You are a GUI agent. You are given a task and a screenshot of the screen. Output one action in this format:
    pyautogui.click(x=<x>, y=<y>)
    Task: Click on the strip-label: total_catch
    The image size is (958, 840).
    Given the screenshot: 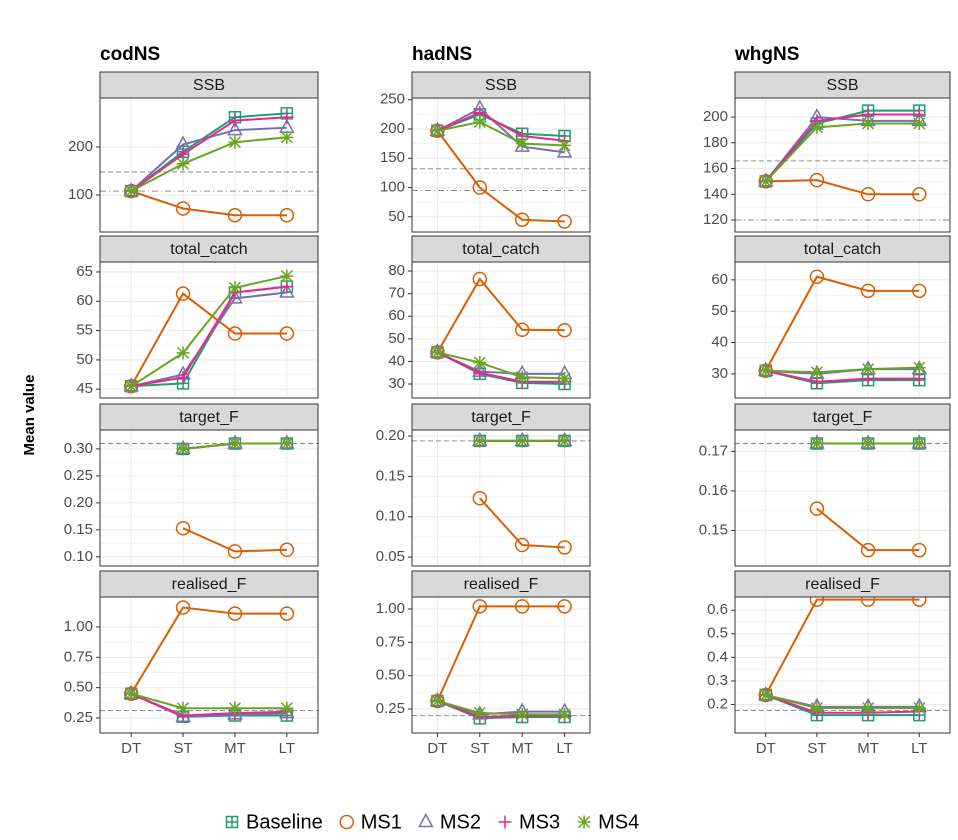 What is the action you would take?
    pyautogui.click(x=208, y=249)
    